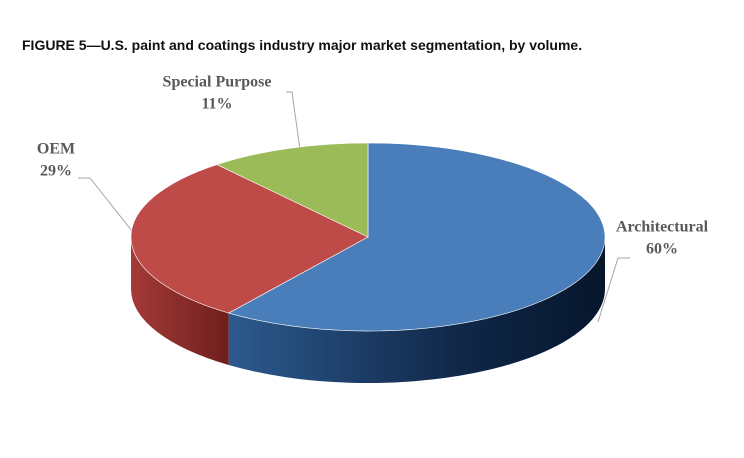 Image resolution: width=744 pixels, height=458 pixels. What do you see at coordinates (216, 104) in the screenshot?
I see `slice-value-label: 11%` at bounding box center [216, 104].